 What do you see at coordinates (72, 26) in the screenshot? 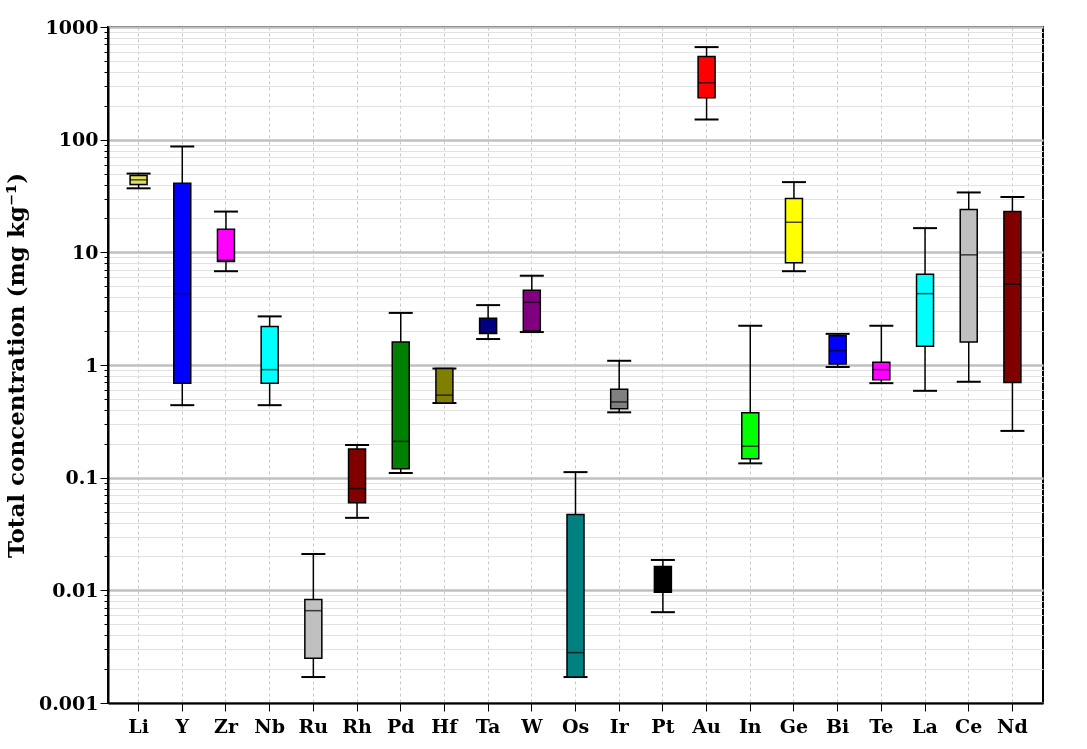
I see `y-tick-label: 1000` at bounding box center [72, 26].